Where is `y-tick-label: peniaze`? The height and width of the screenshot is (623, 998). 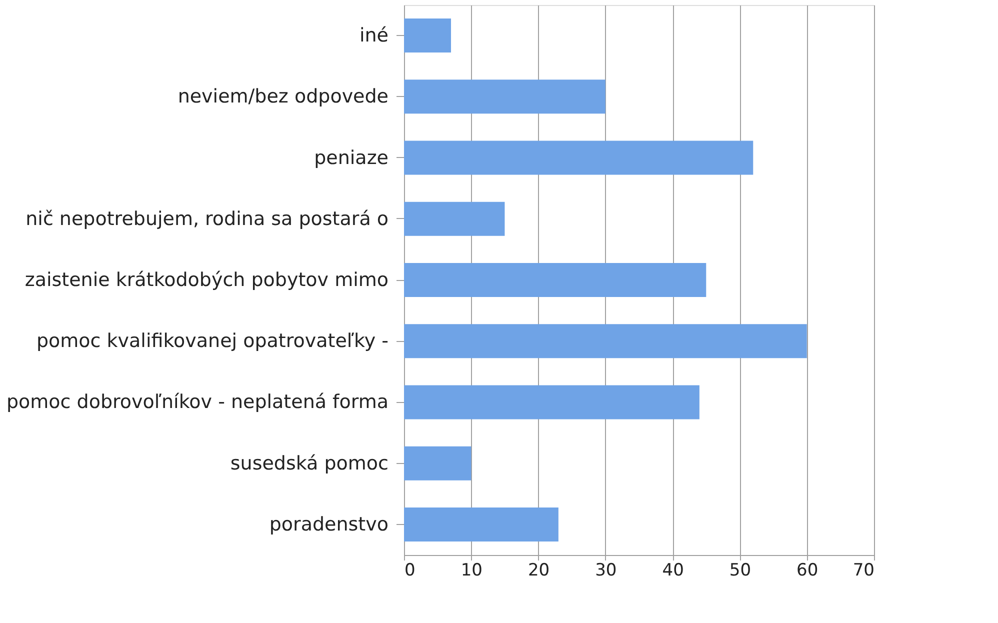 y-tick-label: peniaze is located at coordinates (351, 157).